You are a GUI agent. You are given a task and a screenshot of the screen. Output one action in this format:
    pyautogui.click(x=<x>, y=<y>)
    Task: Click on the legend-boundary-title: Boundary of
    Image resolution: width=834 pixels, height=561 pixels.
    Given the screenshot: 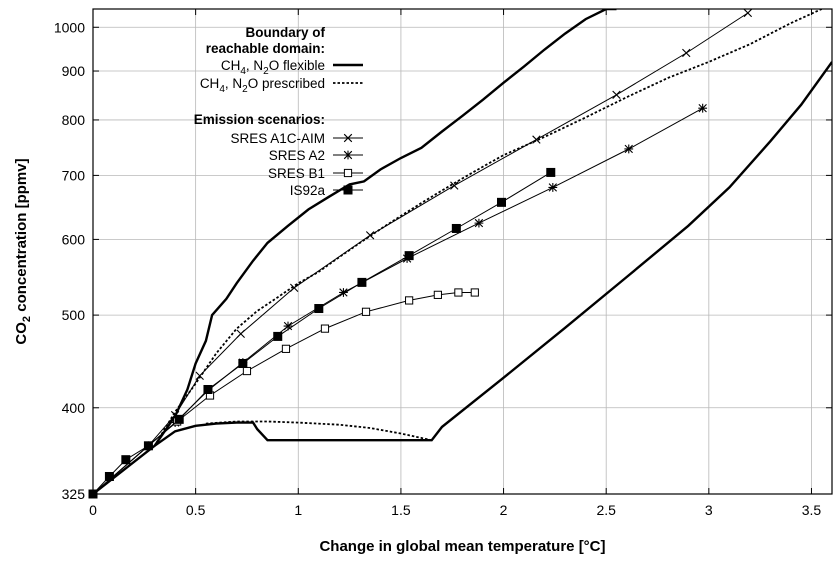 What is the action you would take?
    pyautogui.click(x=286, y=32)
    